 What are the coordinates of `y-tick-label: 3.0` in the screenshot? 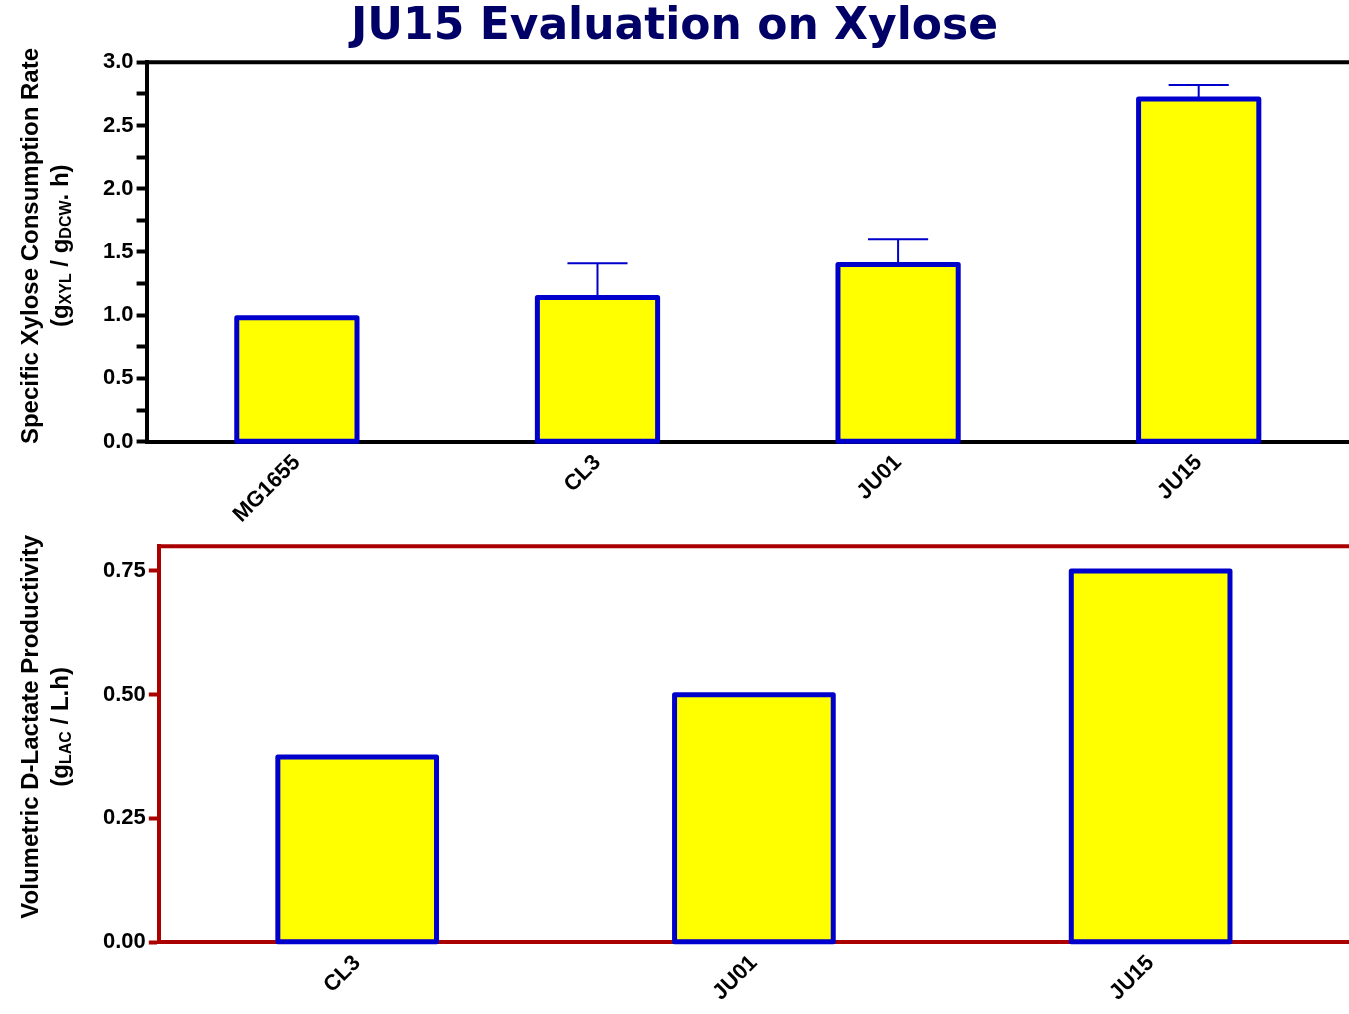 It's located at (118, 61).